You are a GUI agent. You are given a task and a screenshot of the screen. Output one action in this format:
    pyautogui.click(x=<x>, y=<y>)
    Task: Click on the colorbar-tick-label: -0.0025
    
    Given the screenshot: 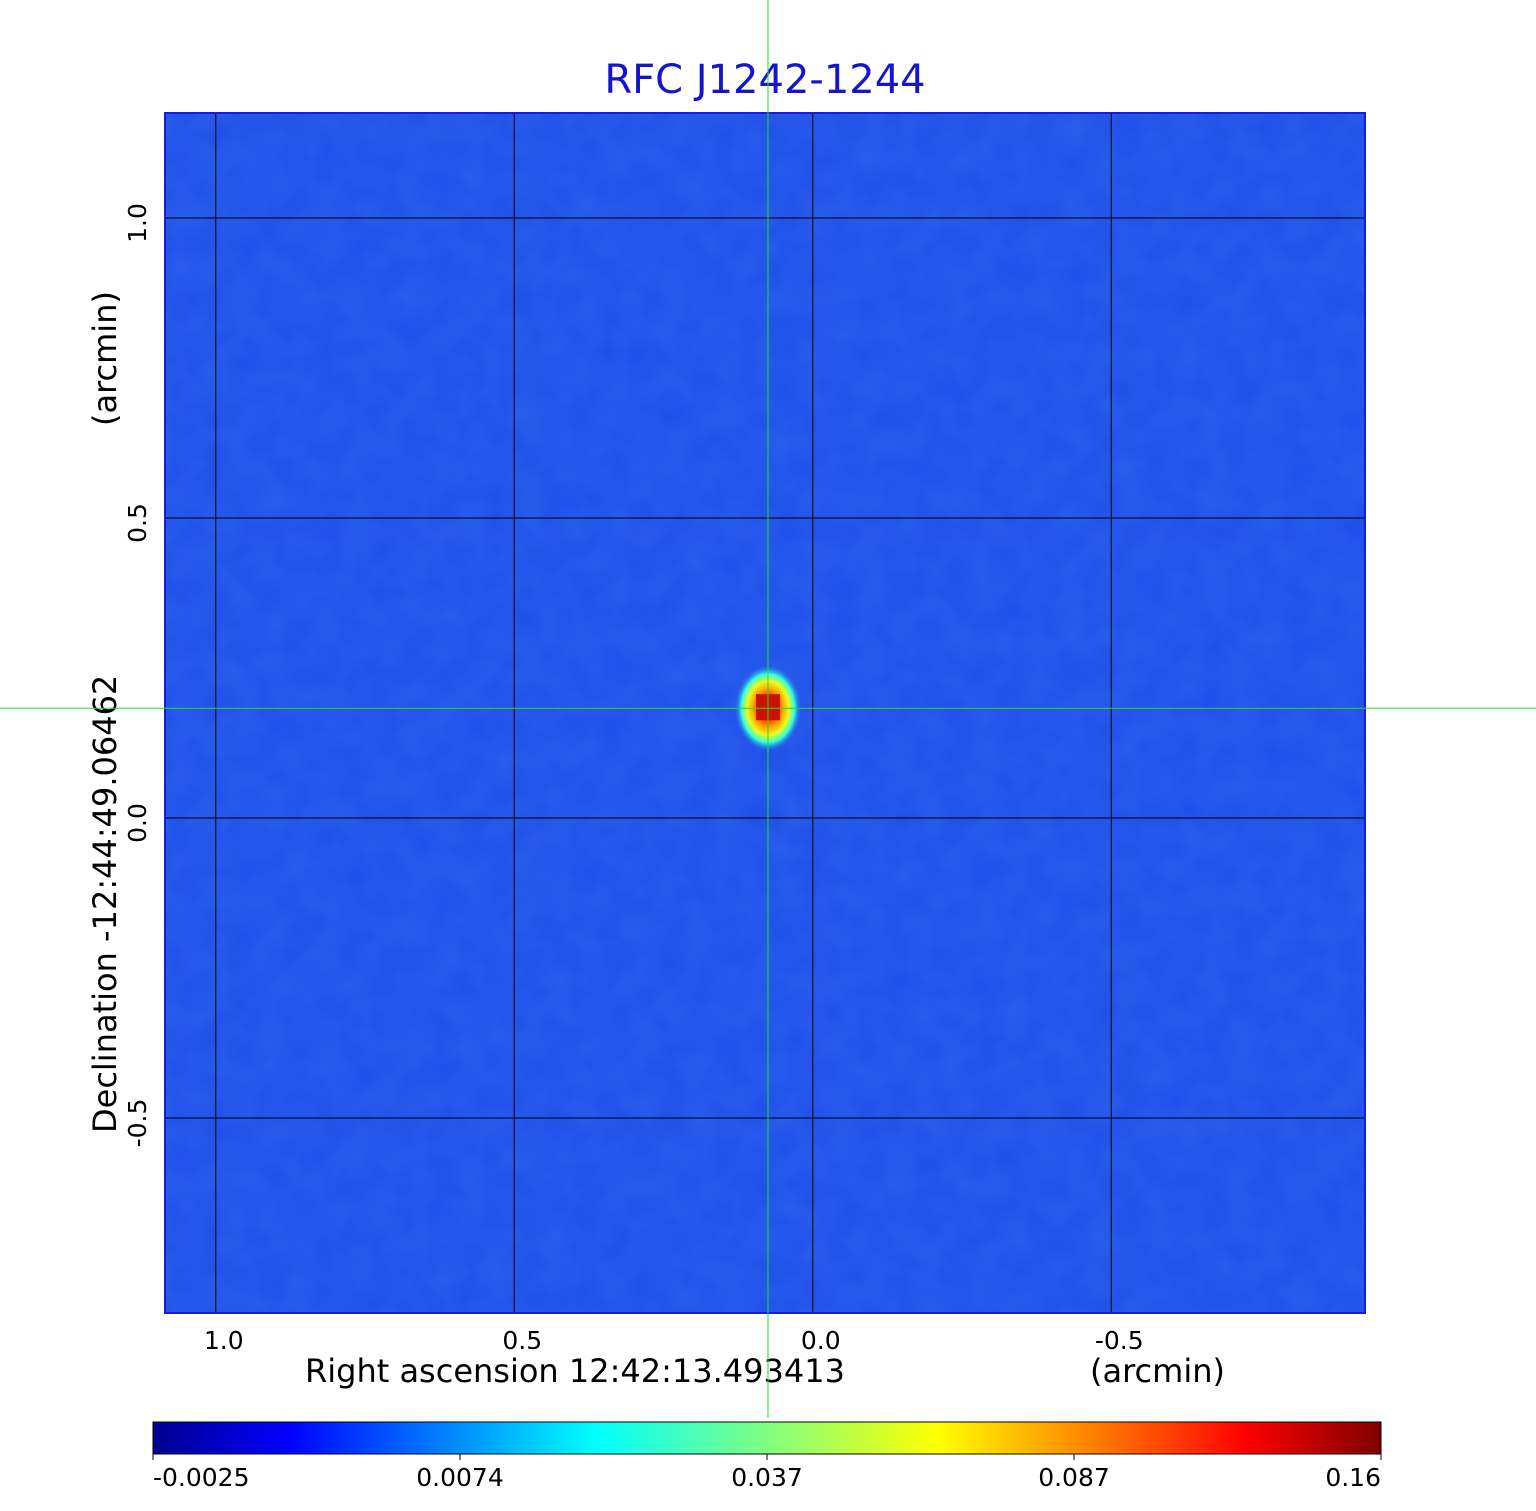 What is the action you would take?
    pyautogui.click(x=201, y=1477)
    